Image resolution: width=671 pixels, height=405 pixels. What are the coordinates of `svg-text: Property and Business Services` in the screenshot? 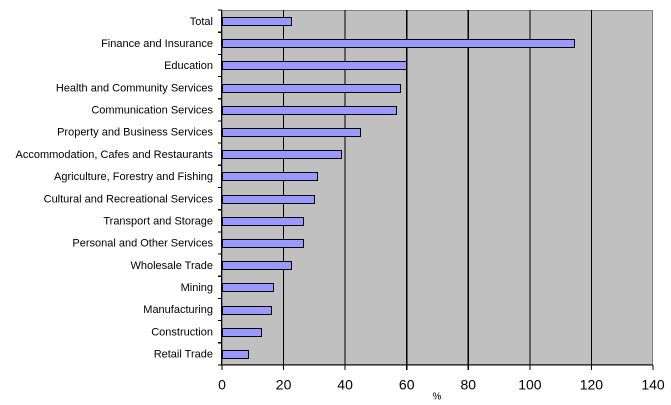 It's located at (135, 133).